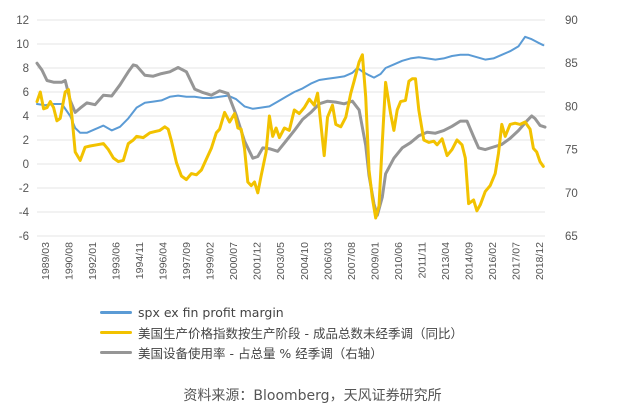  What do you see at coordinates (352, 261) in the screenshot?
I see `x-tick-label: 2007/08` at bounding box center [352, 261].